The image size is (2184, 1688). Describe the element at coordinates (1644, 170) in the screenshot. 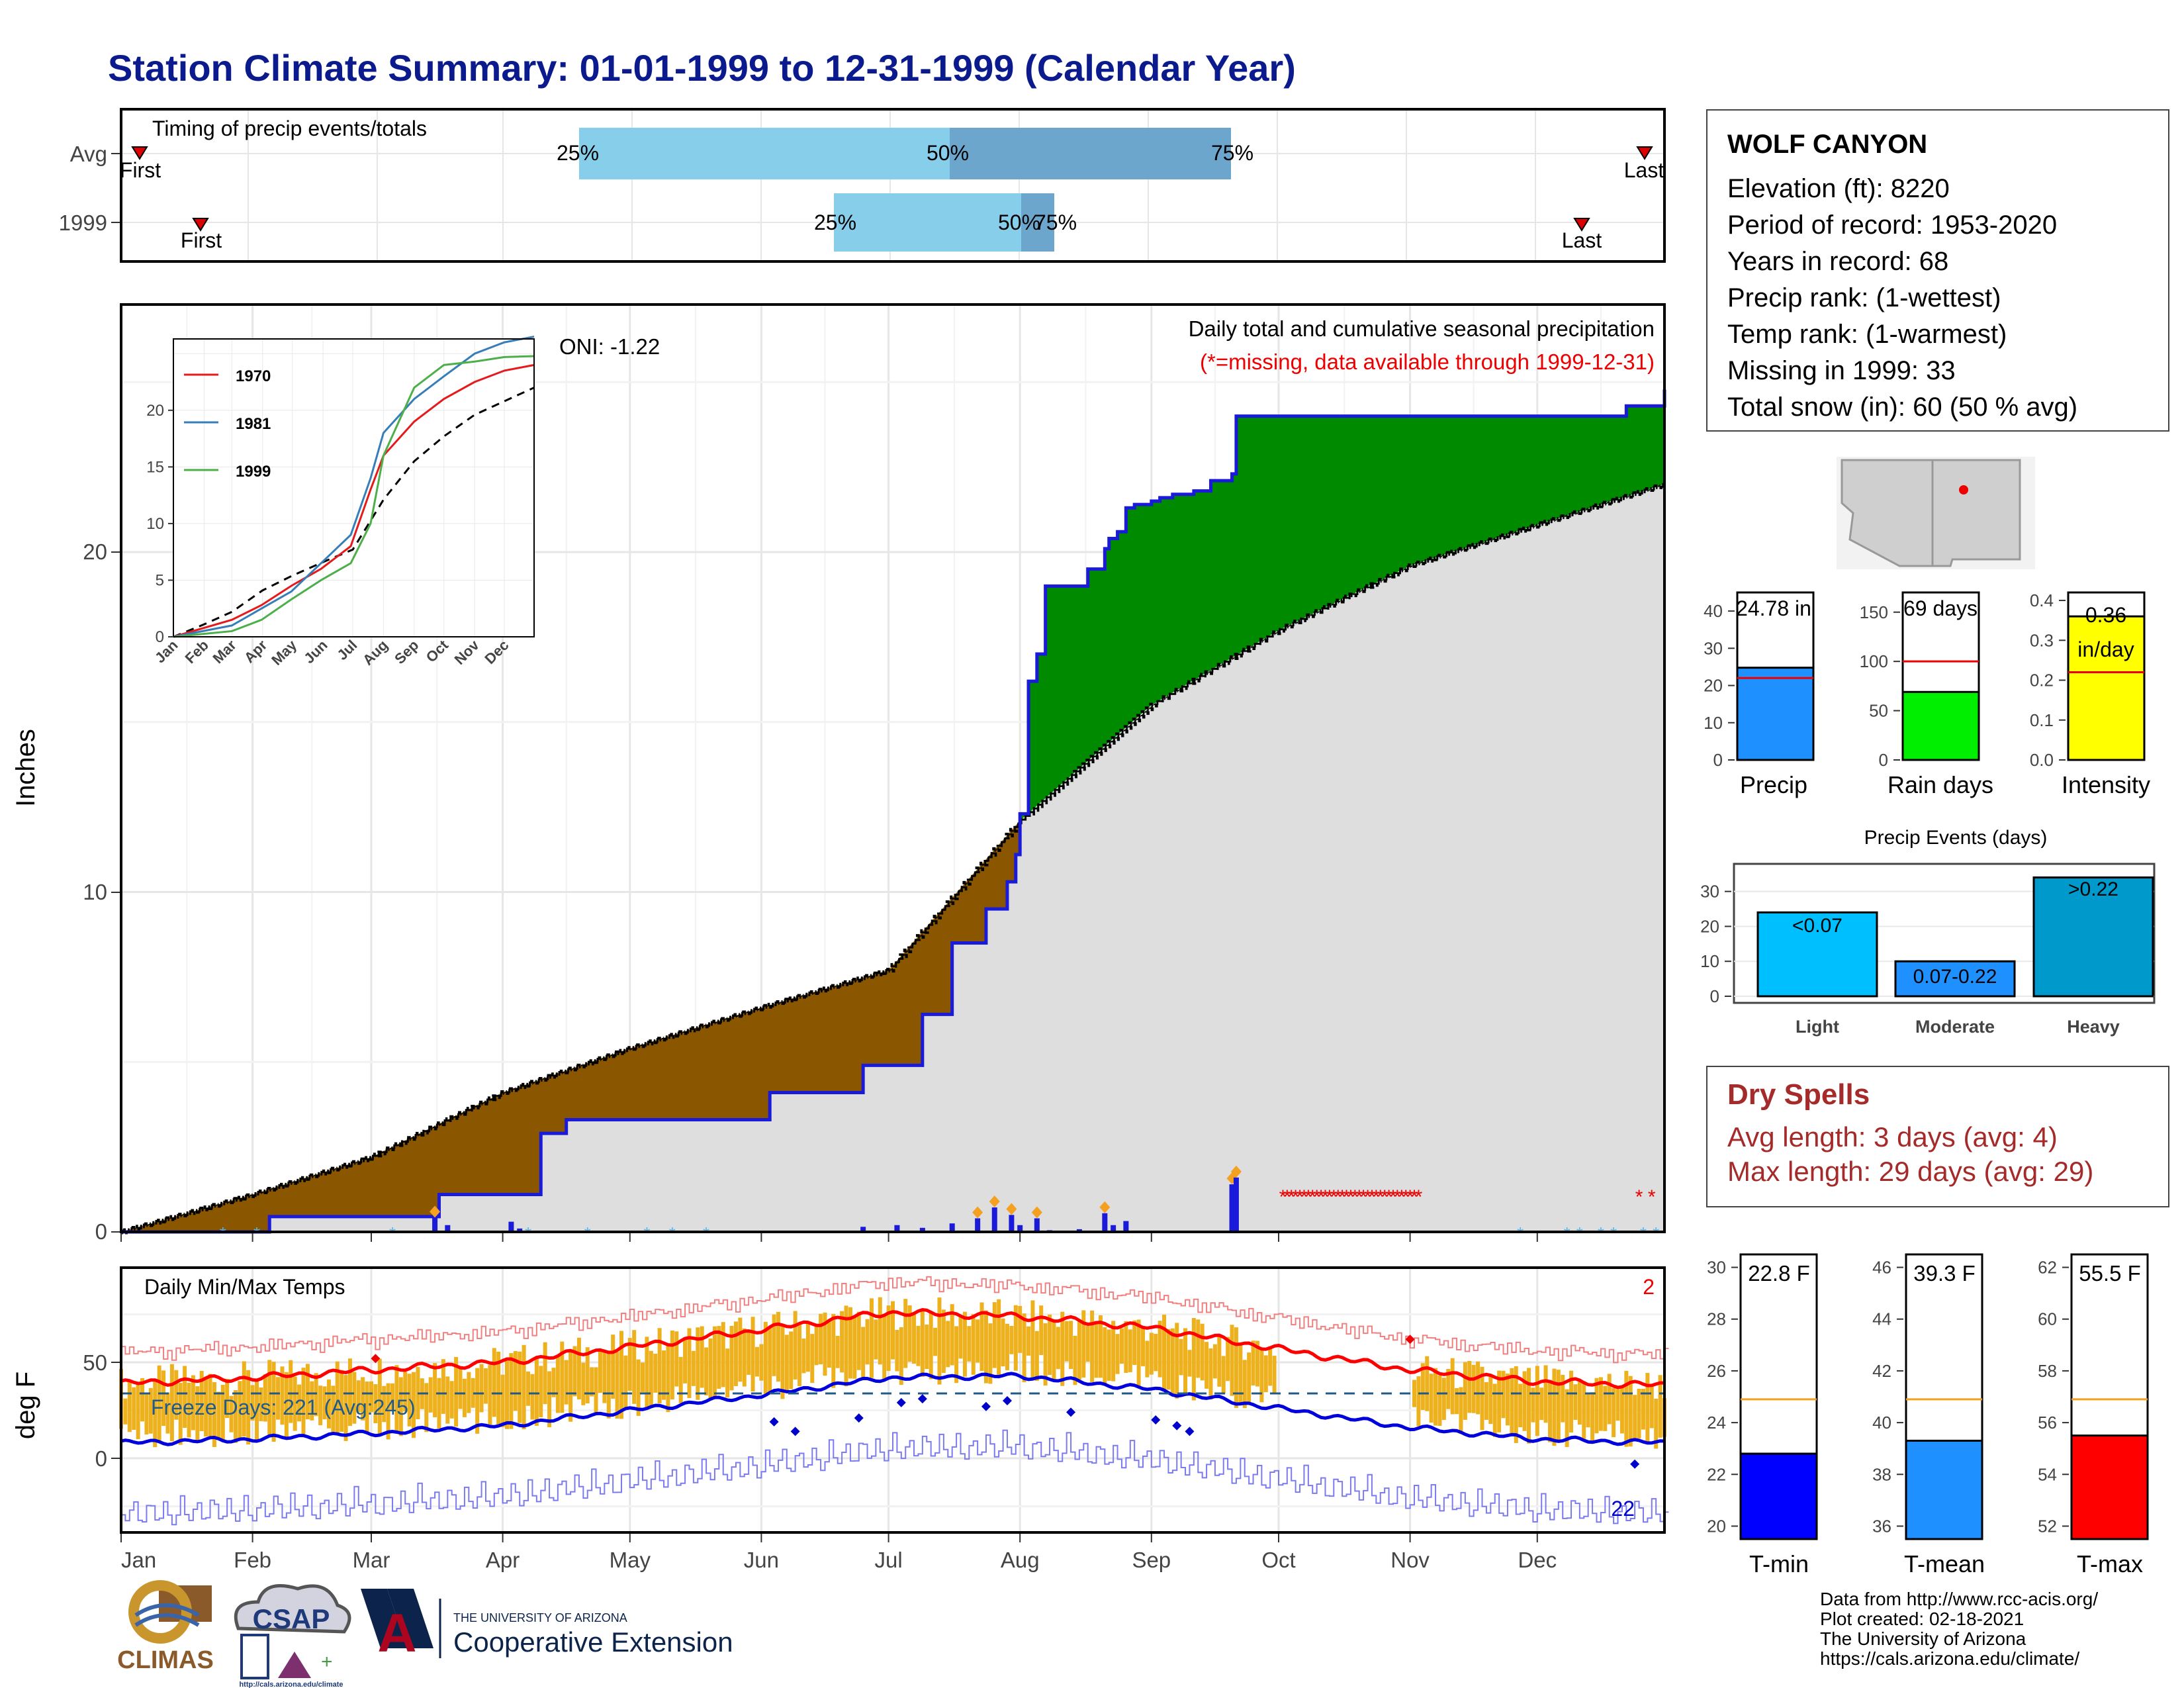

I see `avg-last-label: Last` at that location.